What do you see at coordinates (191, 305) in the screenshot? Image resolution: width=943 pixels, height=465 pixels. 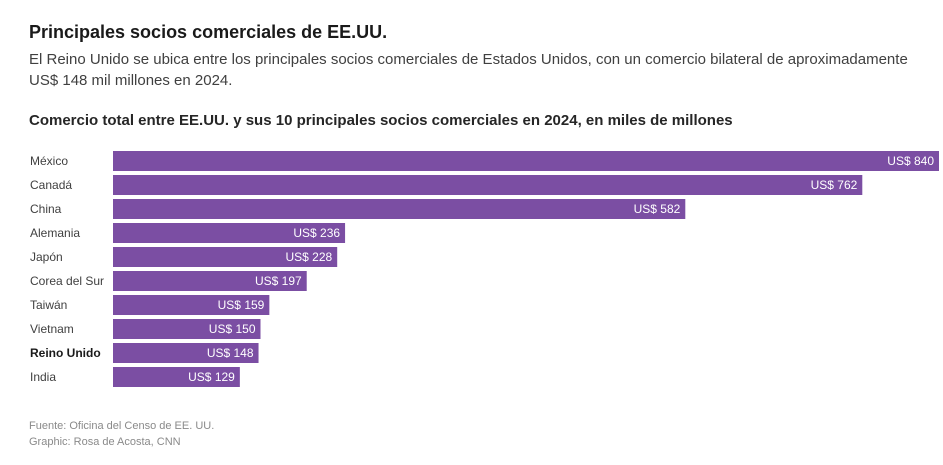 I see `bar-taiwan` at bounding box center [191, 305].